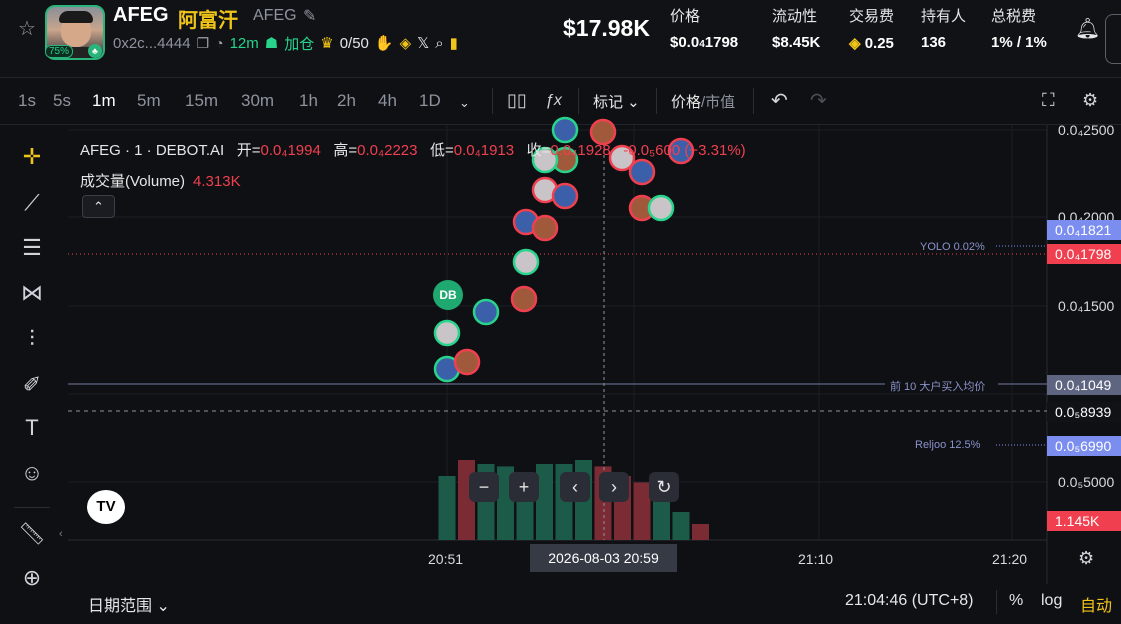 Image resolution: width=1121 pixels, height=624 pixels. I want to click on side-panel-handle, so click(1113, 39).